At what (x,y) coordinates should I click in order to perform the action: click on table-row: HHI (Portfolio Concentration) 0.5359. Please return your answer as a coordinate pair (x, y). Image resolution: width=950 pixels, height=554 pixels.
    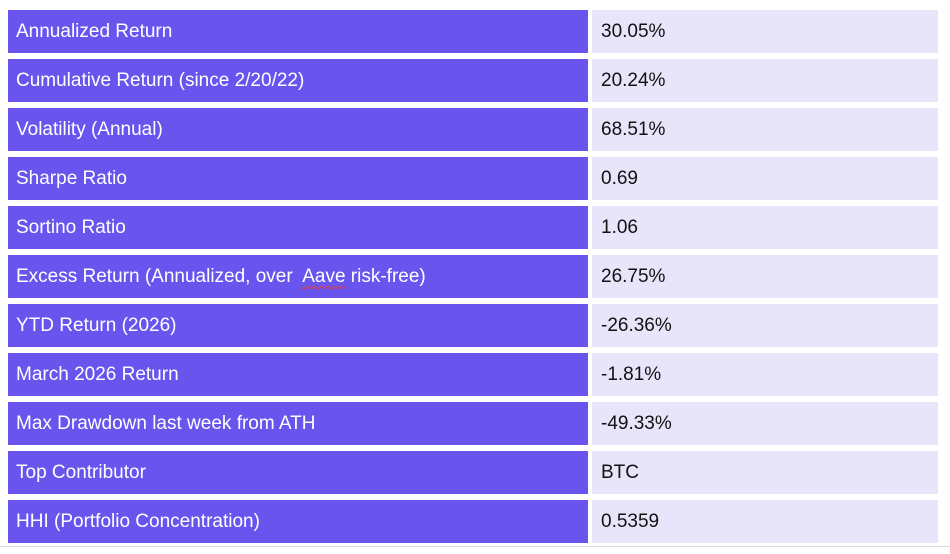
    Looking at the image, I should click on (473, 521).